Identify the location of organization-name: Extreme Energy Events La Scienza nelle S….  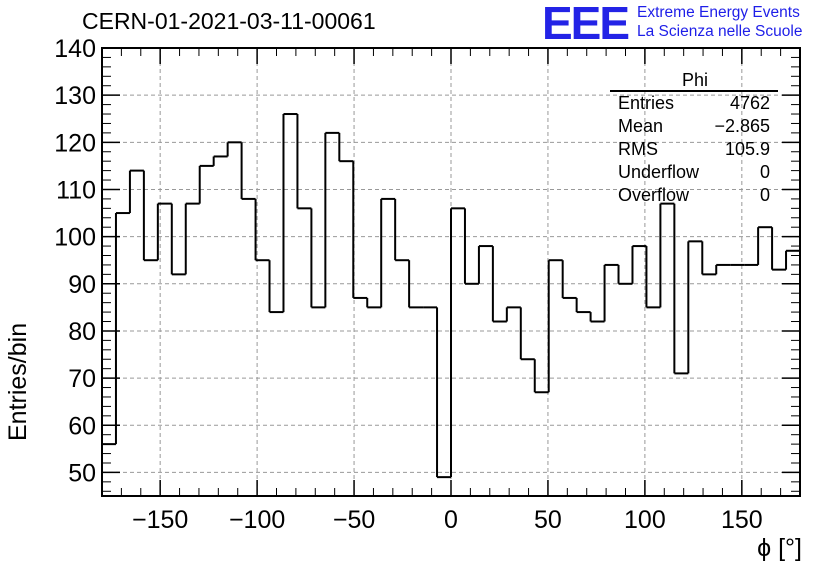
(719, 22).